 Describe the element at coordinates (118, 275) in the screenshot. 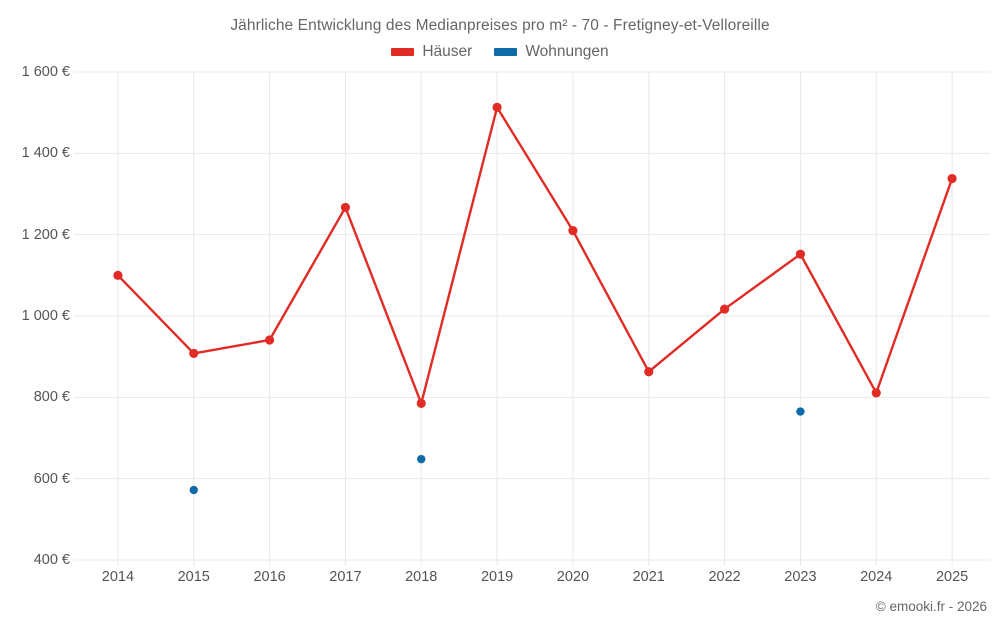

I see `data-point: Häuser 2014: 1100 €` at that location.